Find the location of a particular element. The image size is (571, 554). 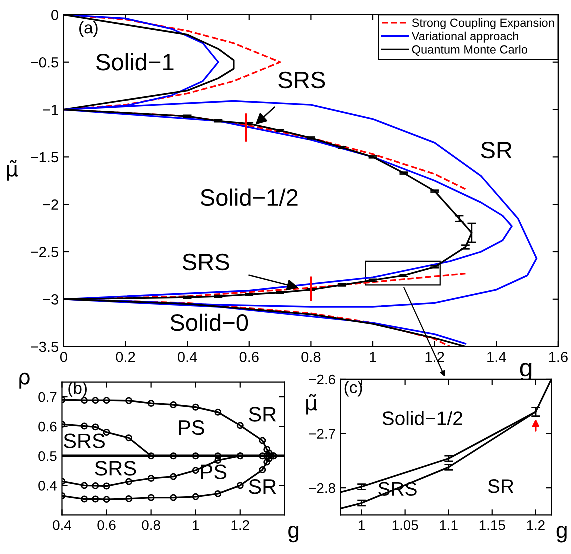

y-tick-label: 0.7 is located at coordinates (47, 397).